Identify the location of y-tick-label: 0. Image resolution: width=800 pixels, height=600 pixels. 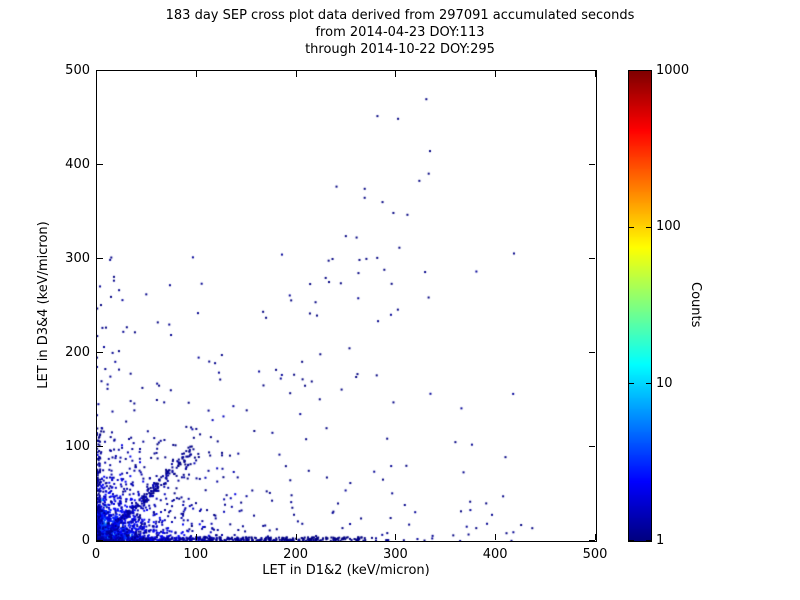
(85, 540).